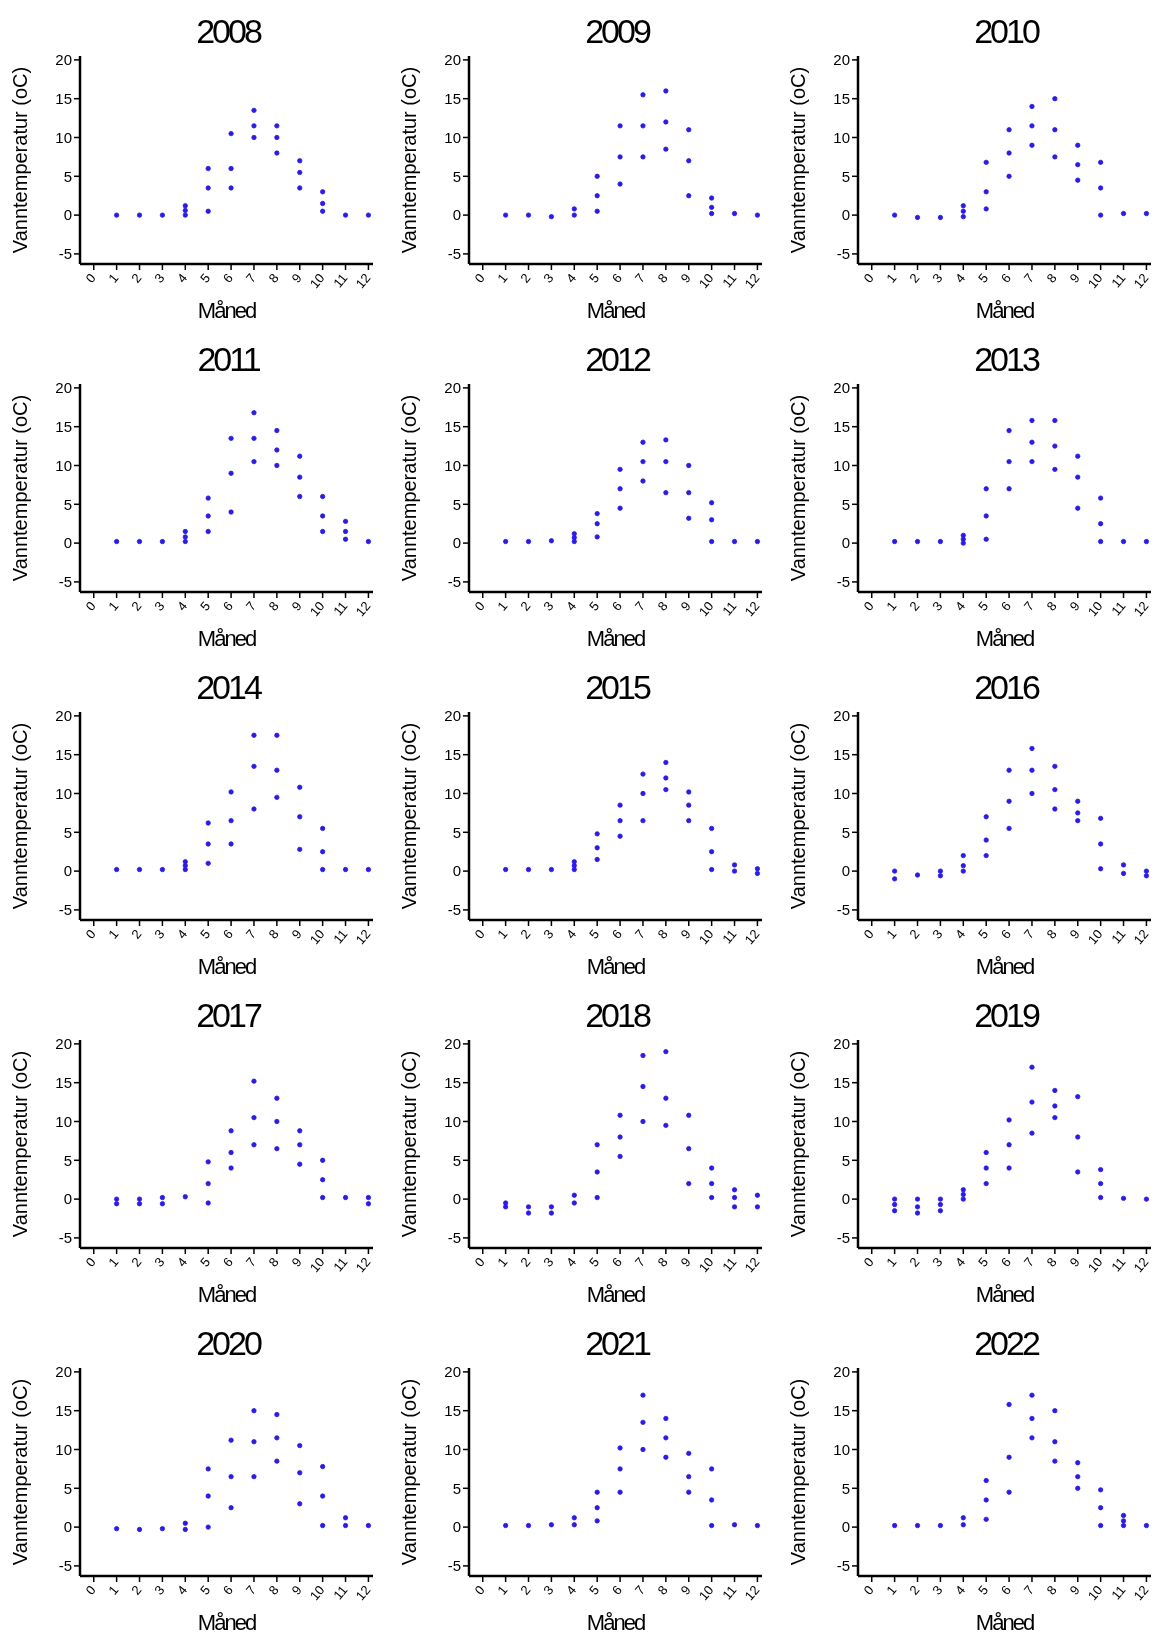 The width and height of the screenshot is (1167, 1640). I want to click on chart-title: 2008, so click(228, 31).